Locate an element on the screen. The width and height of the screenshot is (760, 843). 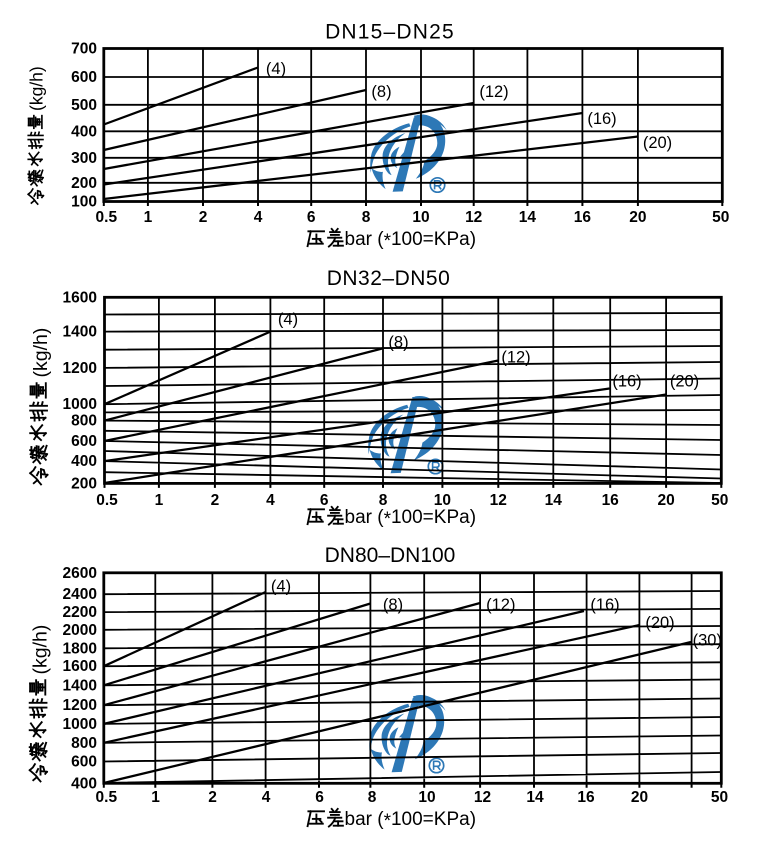
svg-text: 100 is located at coordinates (84, 202).